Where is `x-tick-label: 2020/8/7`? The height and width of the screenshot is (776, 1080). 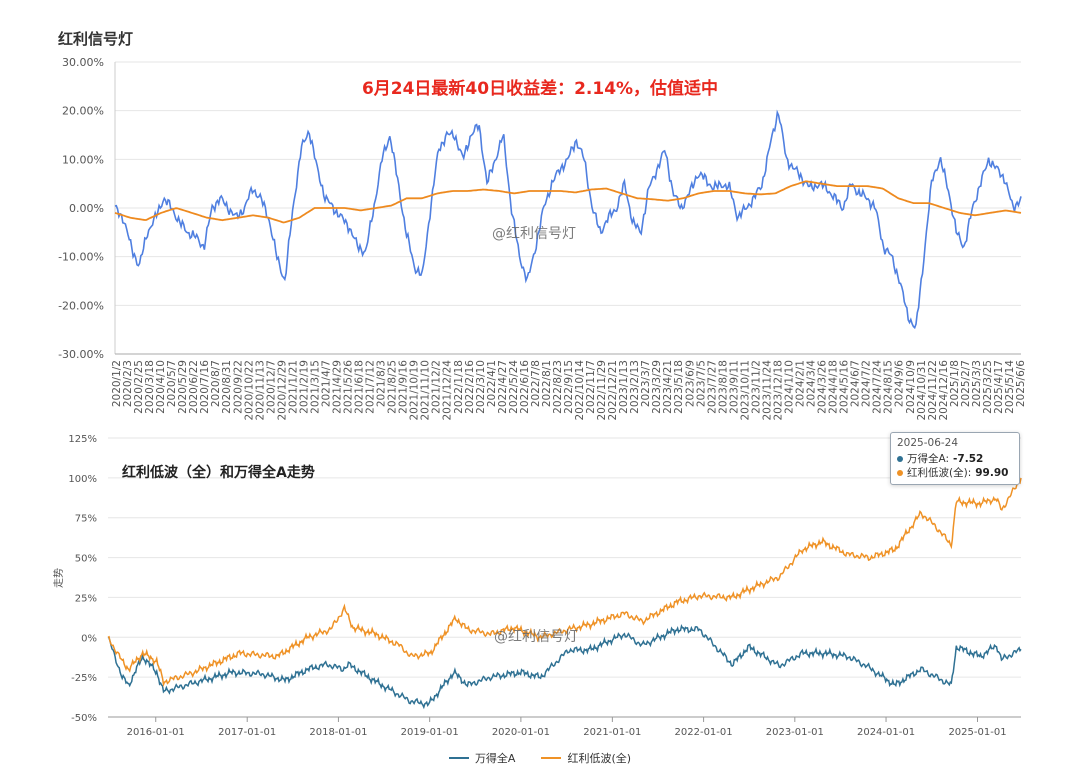
x-tick-label: 2020/8/7 is located at coordinates (216, 383).